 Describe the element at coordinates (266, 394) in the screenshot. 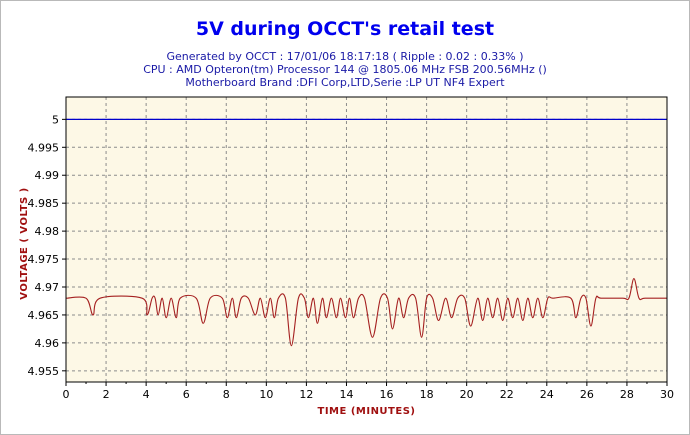

I see `x-tick-label: 10` at that location.